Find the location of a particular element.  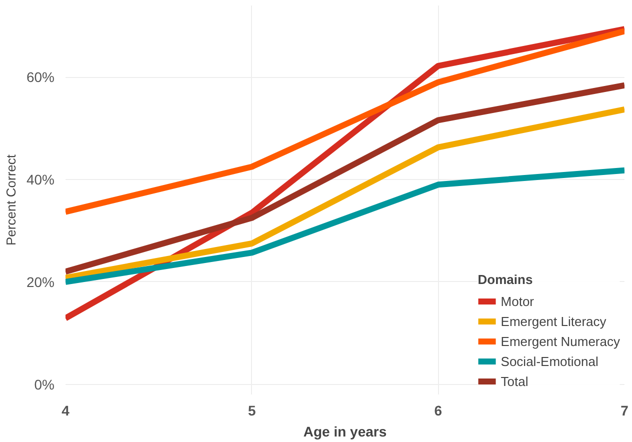

x-tick-label: 6 is located at coordinates (438, 410).